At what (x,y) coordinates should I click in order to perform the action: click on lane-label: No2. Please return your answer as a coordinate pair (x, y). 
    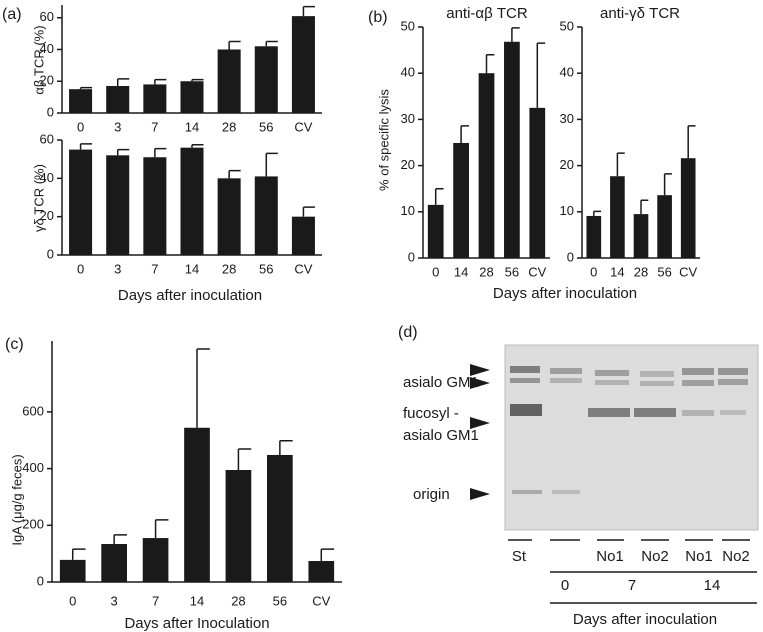
    Looking at the image, I should click on (655, 556).